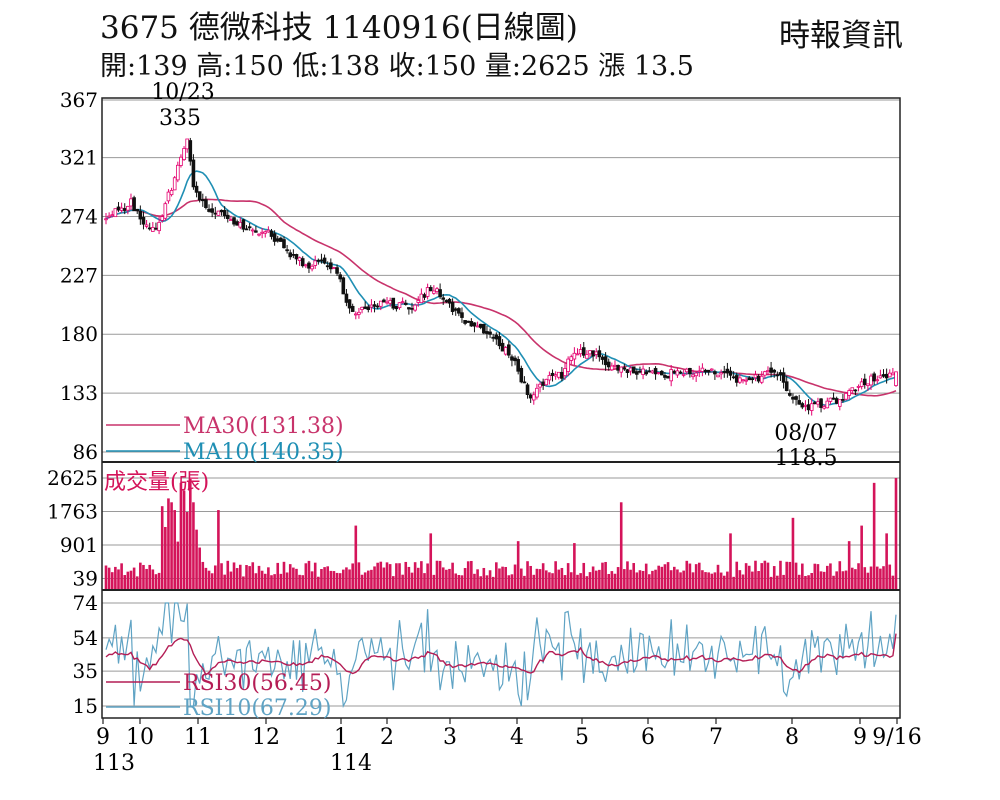 Image resolution: width=1000 pixels, height=800 pixels. What do you see at coordinates (841, 36) in the screenshot?
I see `source-label: 時報資訊` at bounding box center [841, 36].